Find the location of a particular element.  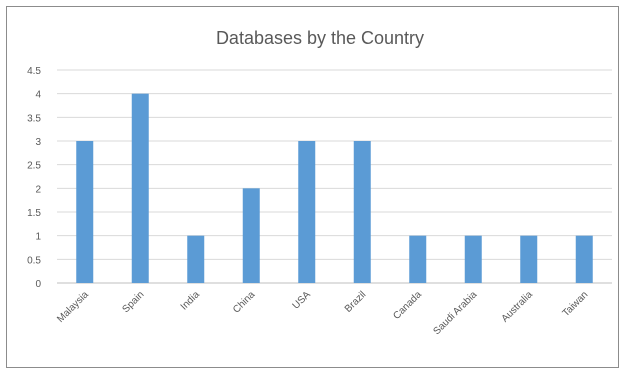

bar-india is located at coordinates (196, 259).